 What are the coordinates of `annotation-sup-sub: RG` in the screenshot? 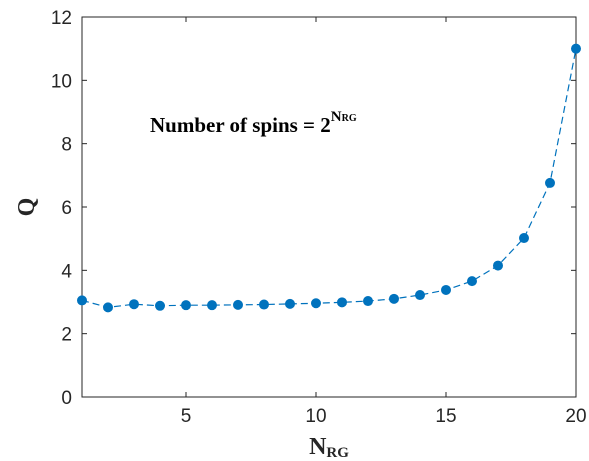 It's located at (349, 118).